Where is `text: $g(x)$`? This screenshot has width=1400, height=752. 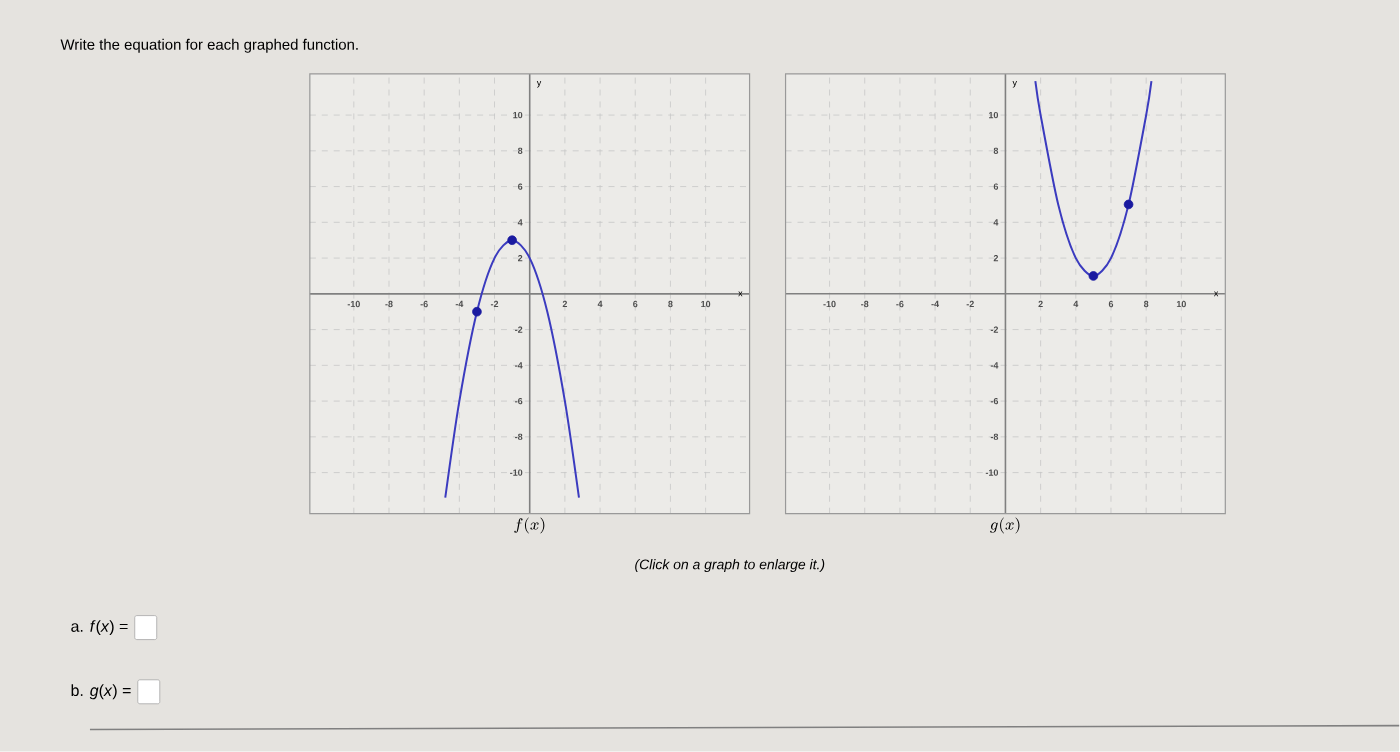 text: $g(x)$ is located at coordinates (1005, 525).